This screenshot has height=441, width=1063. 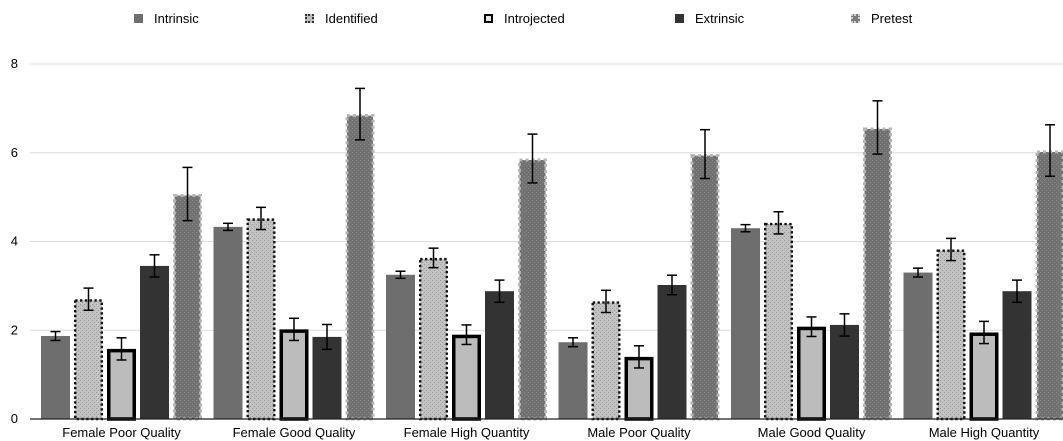 I want to click on legend-item-extrinsic: Extrinsic, so click(x=709, y=18).